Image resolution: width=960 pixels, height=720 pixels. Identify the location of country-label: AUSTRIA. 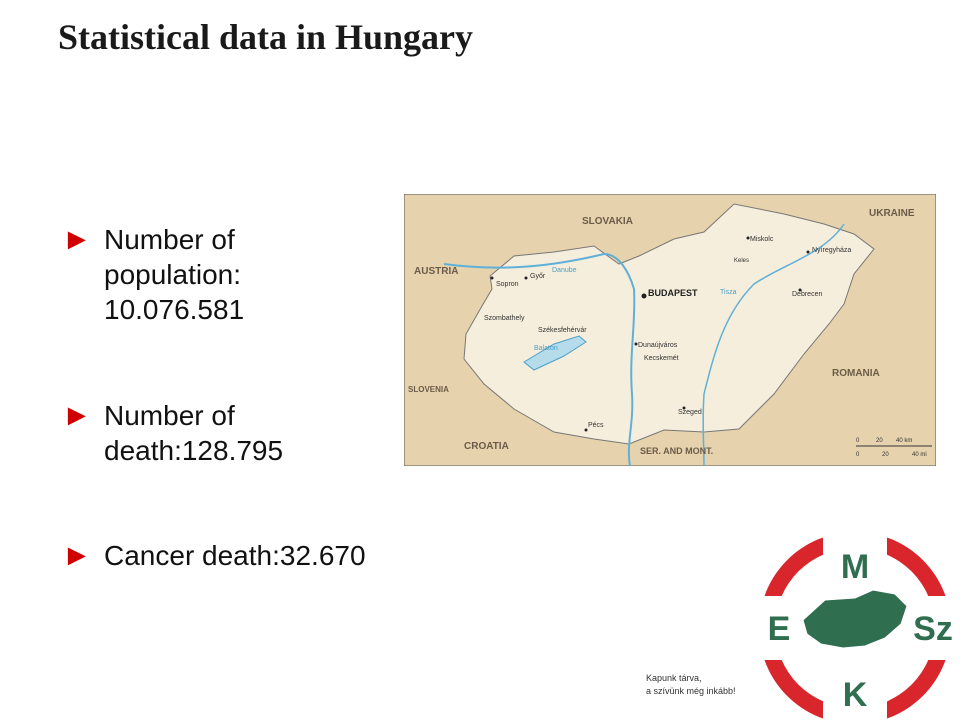
(436, 271).